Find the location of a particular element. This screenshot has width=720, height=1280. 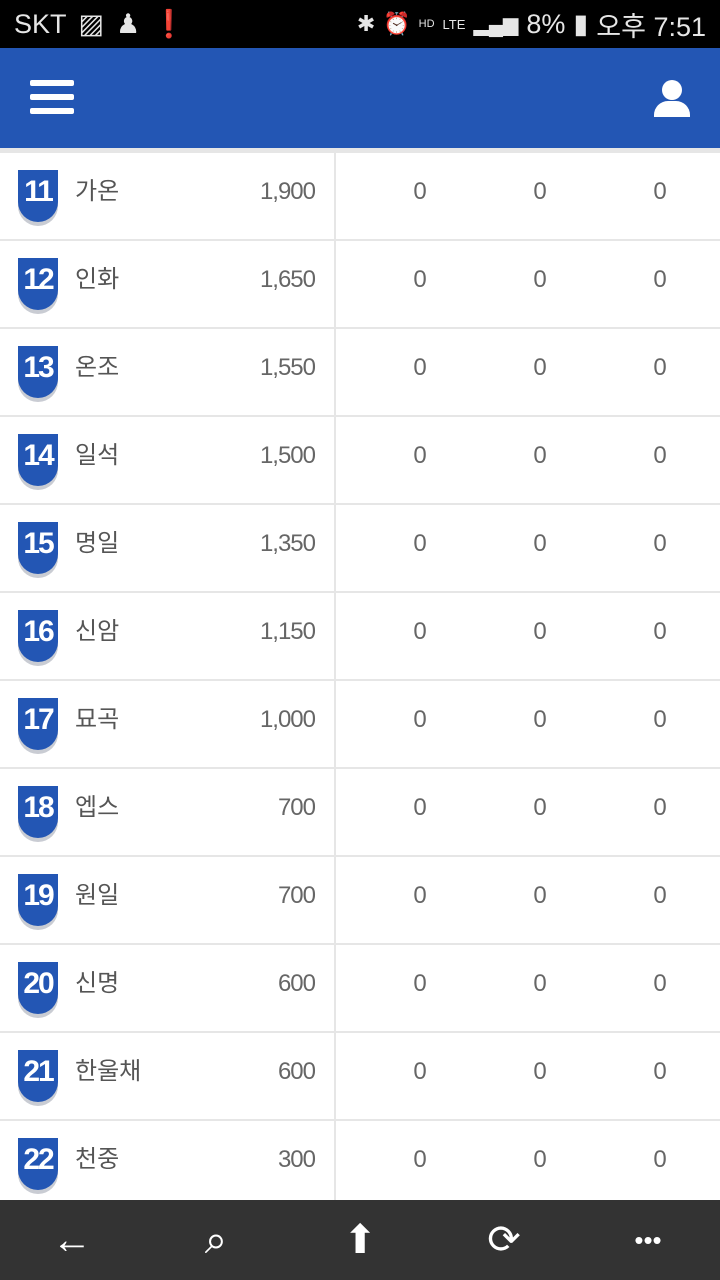

table-row: 12 인화 1,650 0 0 0 is located at coordinates (360, 285).